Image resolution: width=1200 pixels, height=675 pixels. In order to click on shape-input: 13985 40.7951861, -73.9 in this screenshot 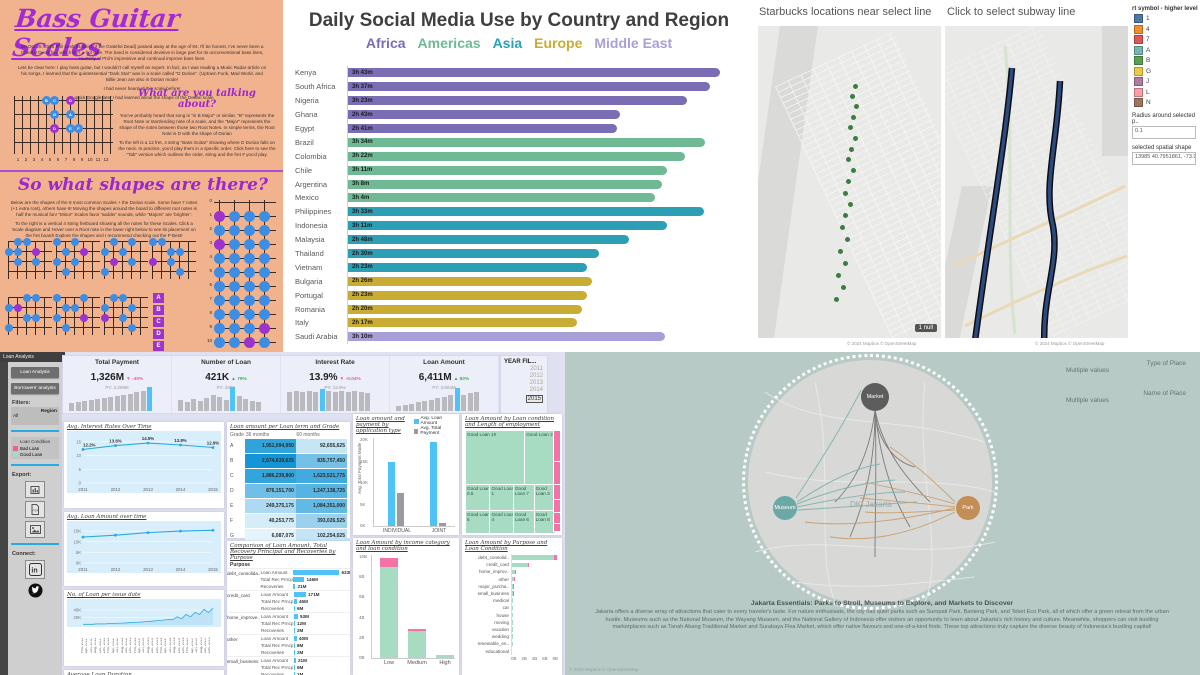, I will do `click(1164, 158)`.